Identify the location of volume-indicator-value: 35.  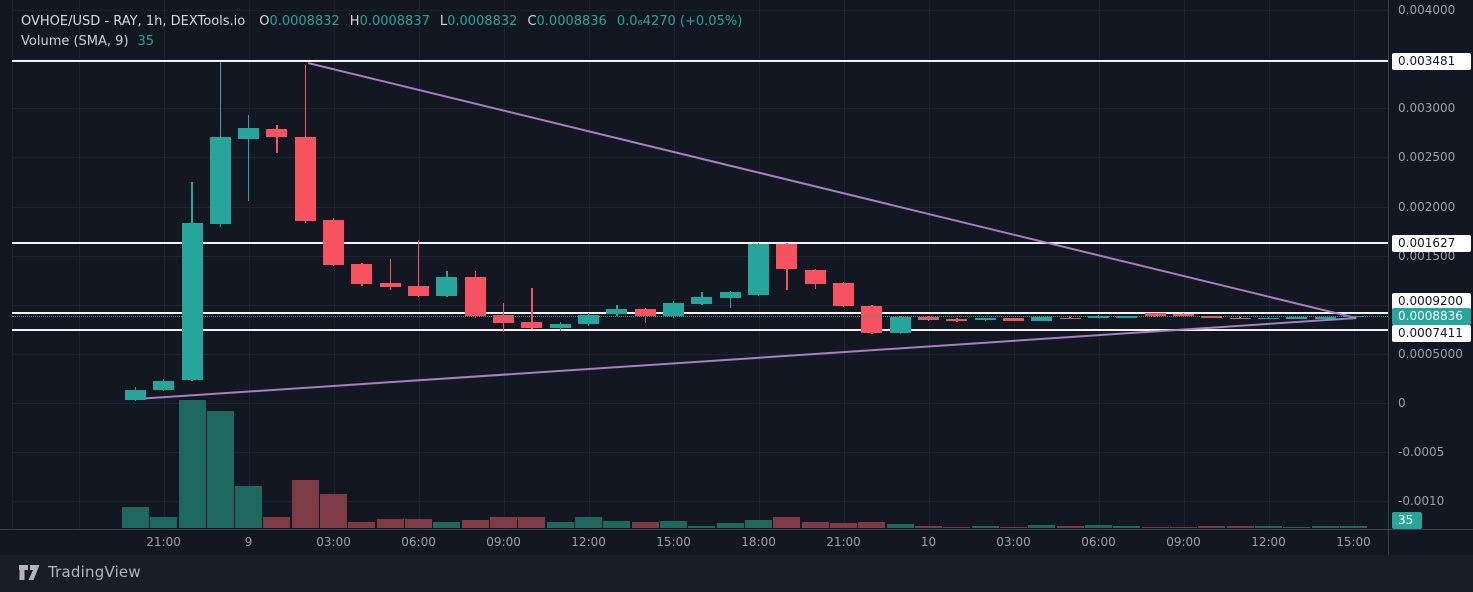
(146, 41).